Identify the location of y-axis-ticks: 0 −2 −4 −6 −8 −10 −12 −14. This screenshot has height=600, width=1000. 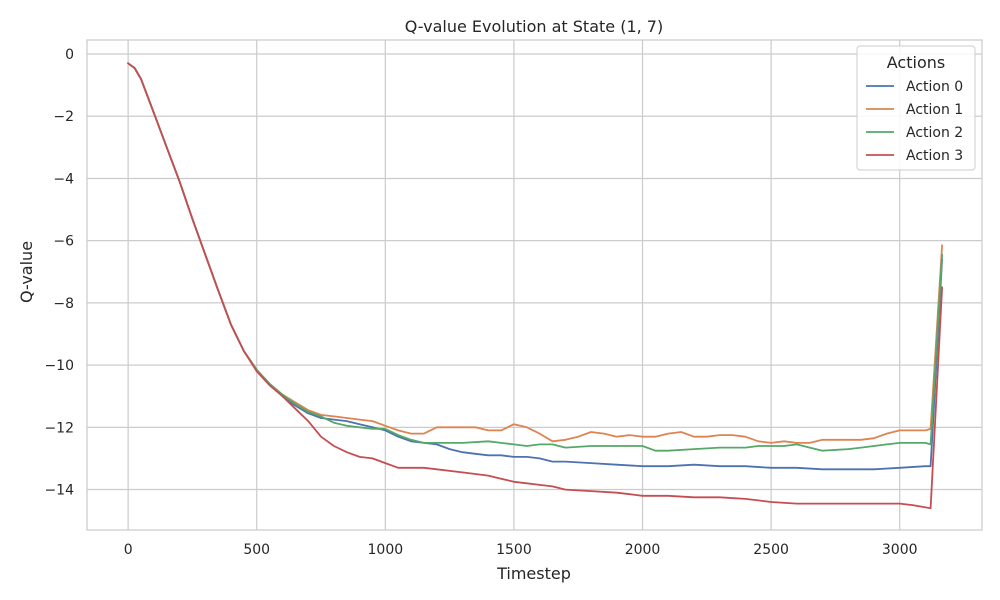
(59, 273).